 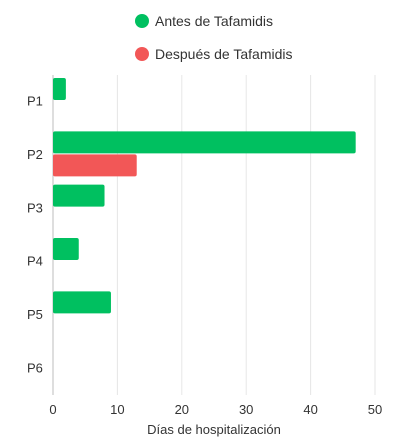 What do you see at coordinates (215, 409) in the screenshot?
I see `x-tick-labels: 0 10 20 30 40 50` at bounding box center [215, 409].